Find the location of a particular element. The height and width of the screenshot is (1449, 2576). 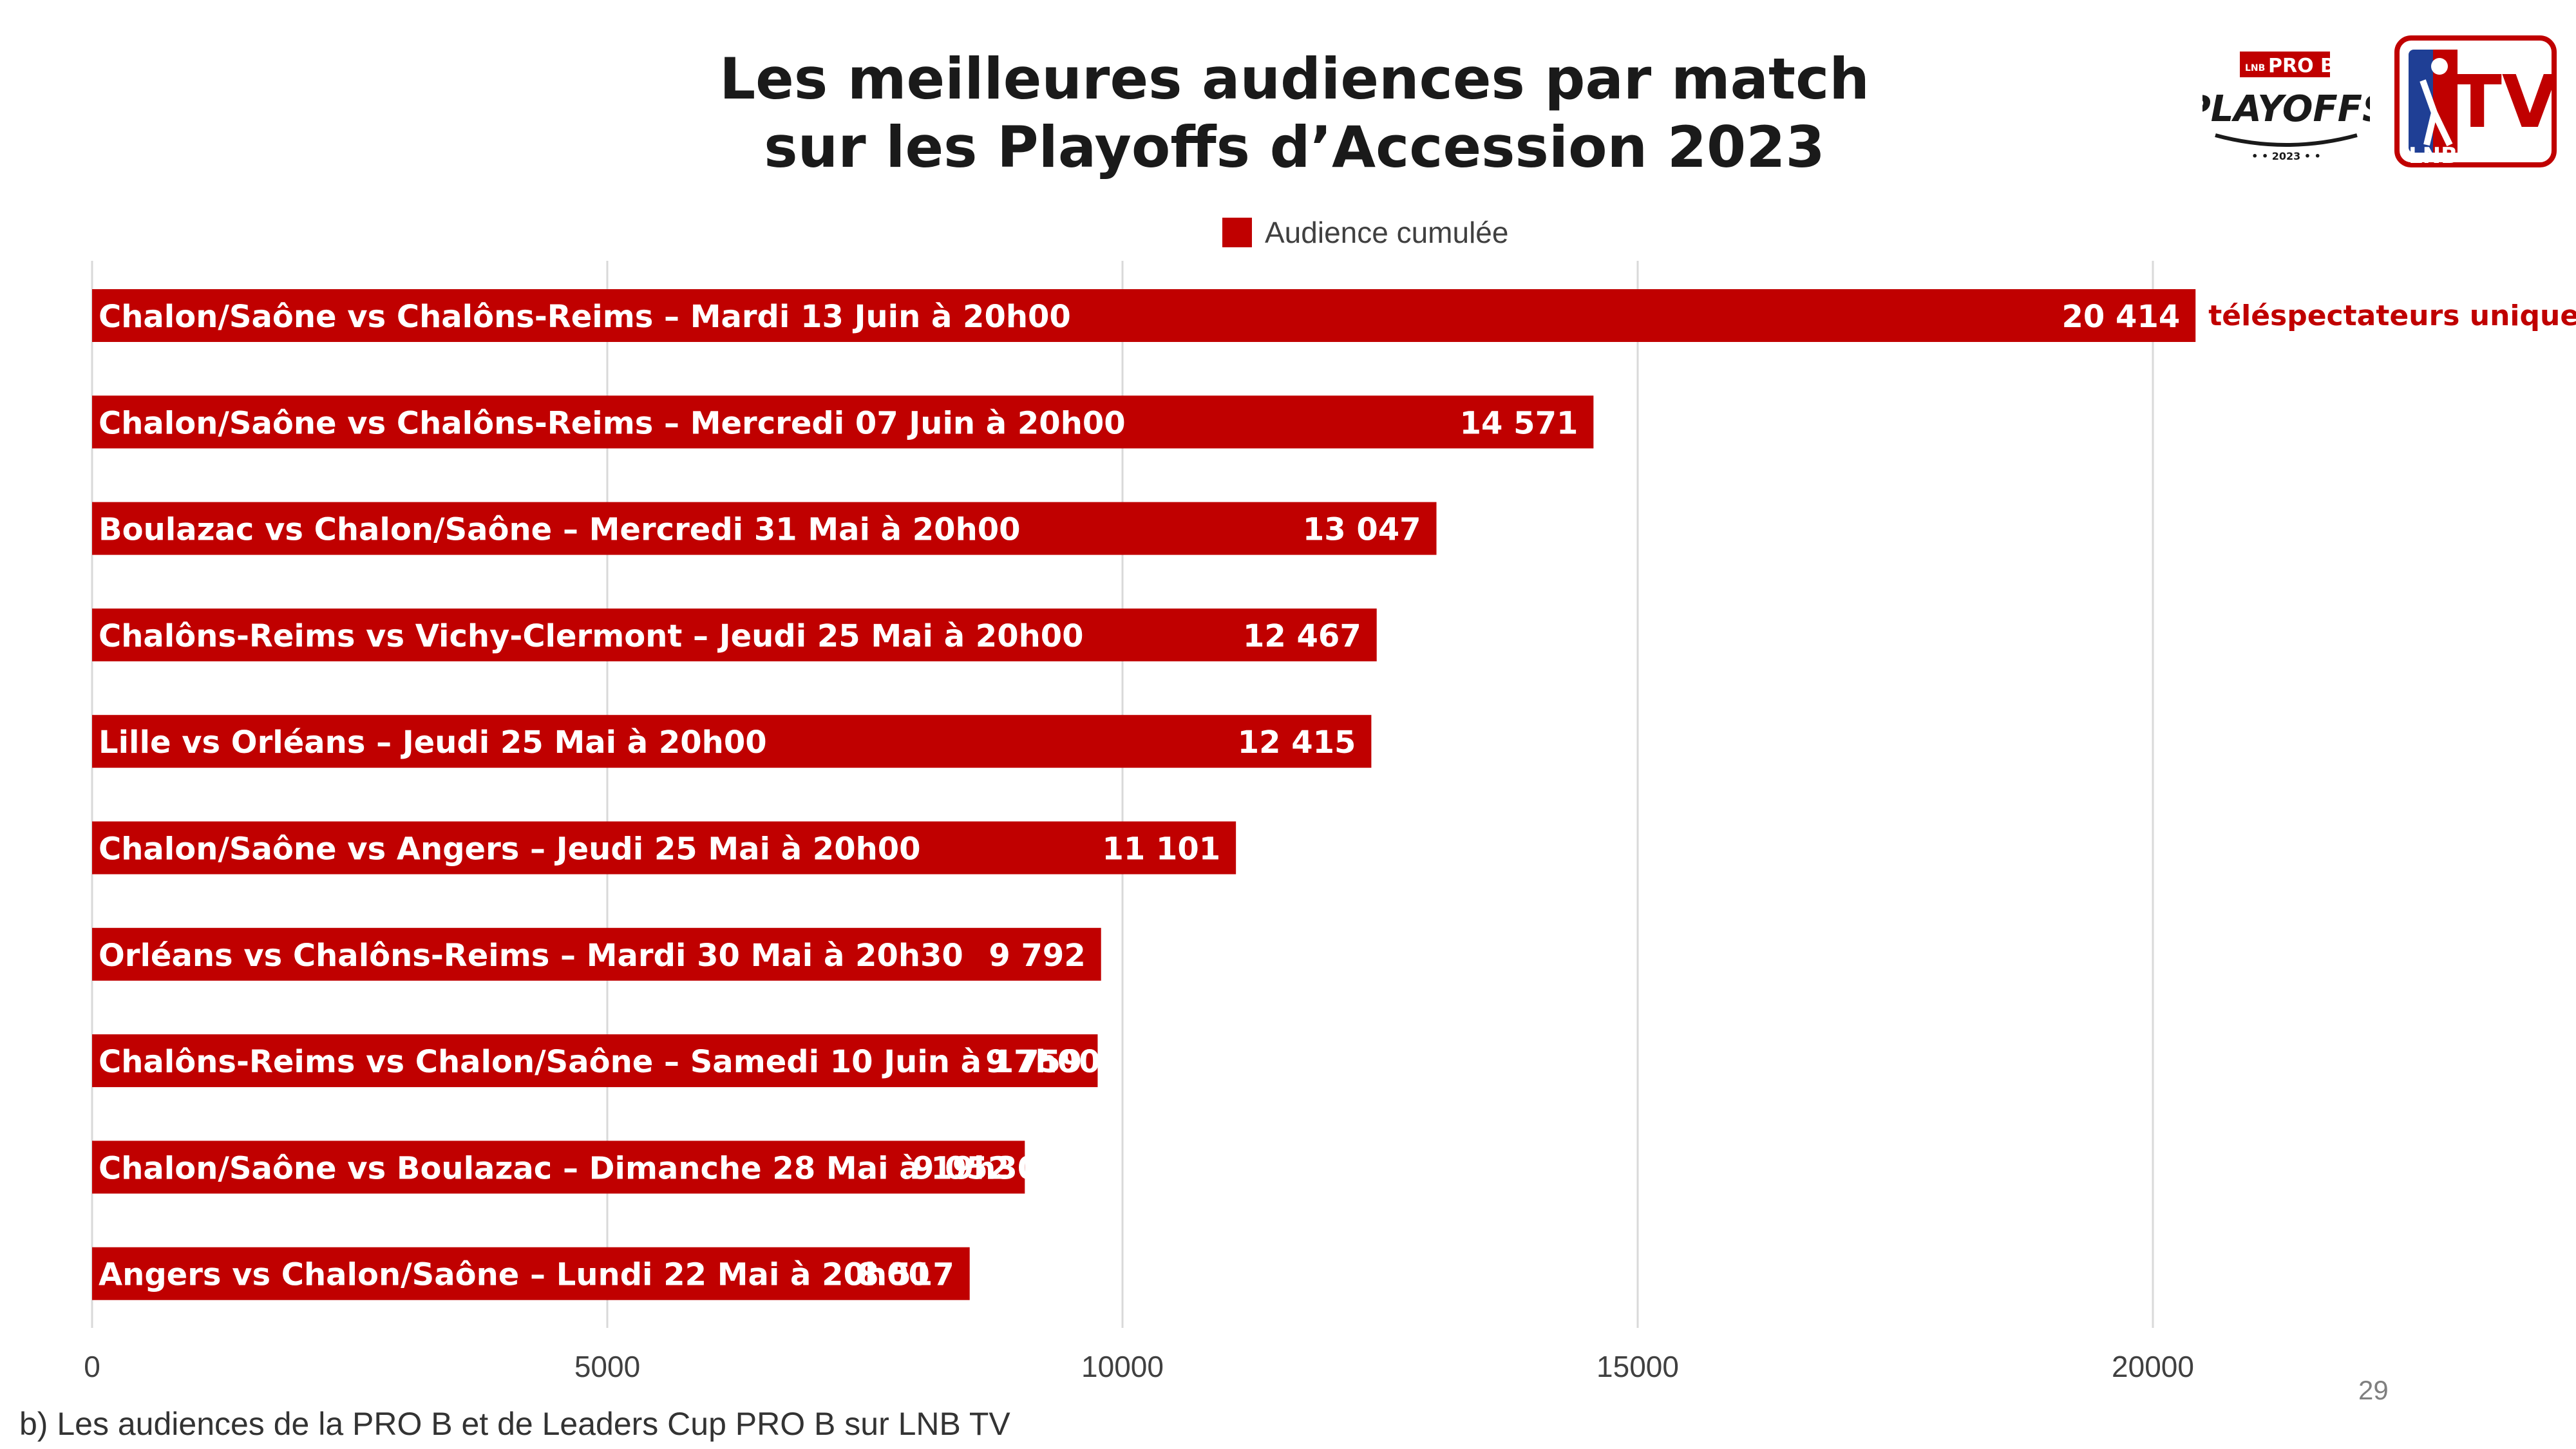

bar-value-label-10: 8 517 is located at coordinates (906, 1275).